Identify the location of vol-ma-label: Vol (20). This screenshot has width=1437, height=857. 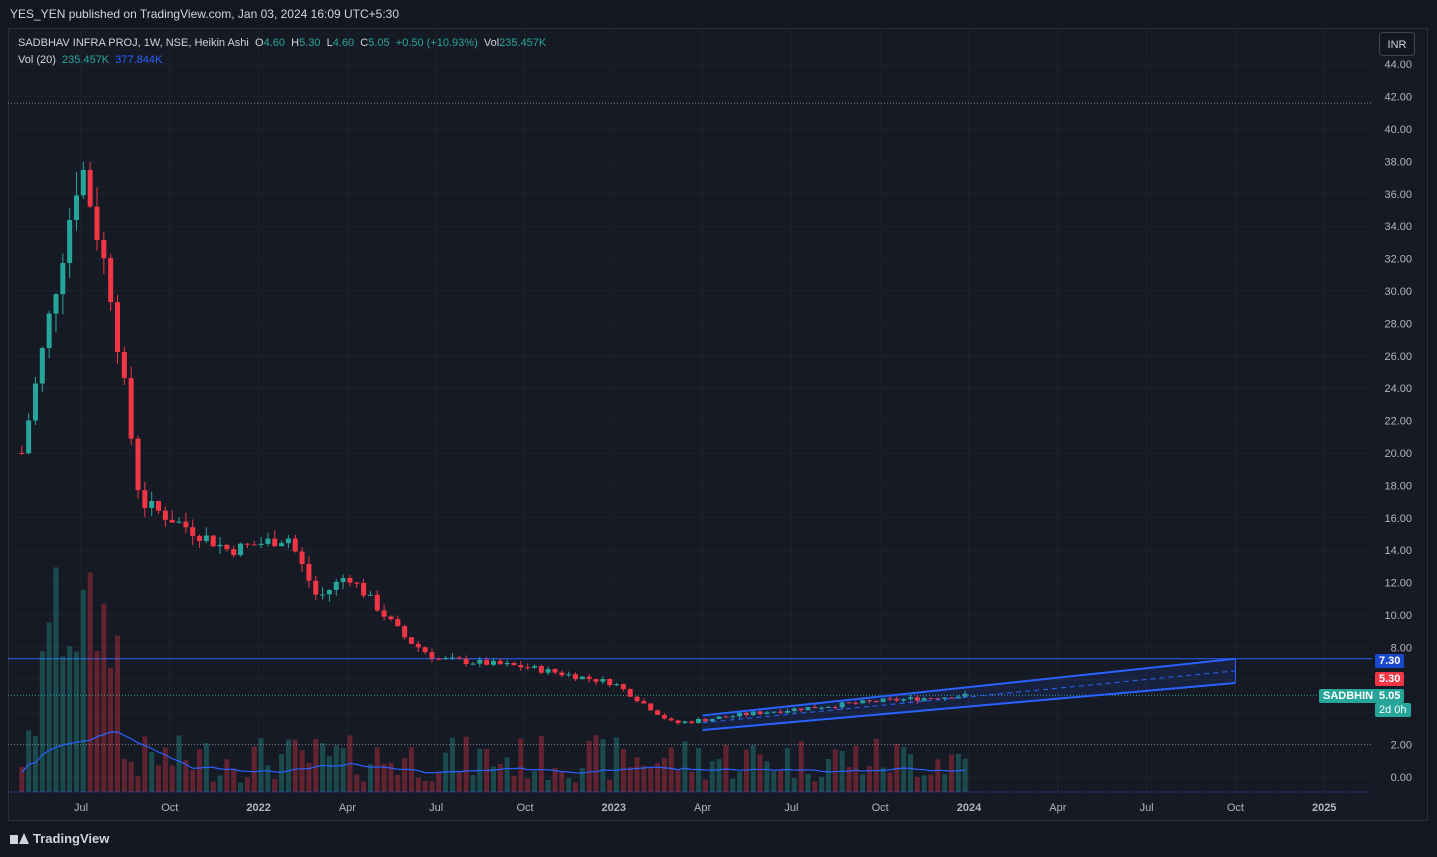
(37, 60).